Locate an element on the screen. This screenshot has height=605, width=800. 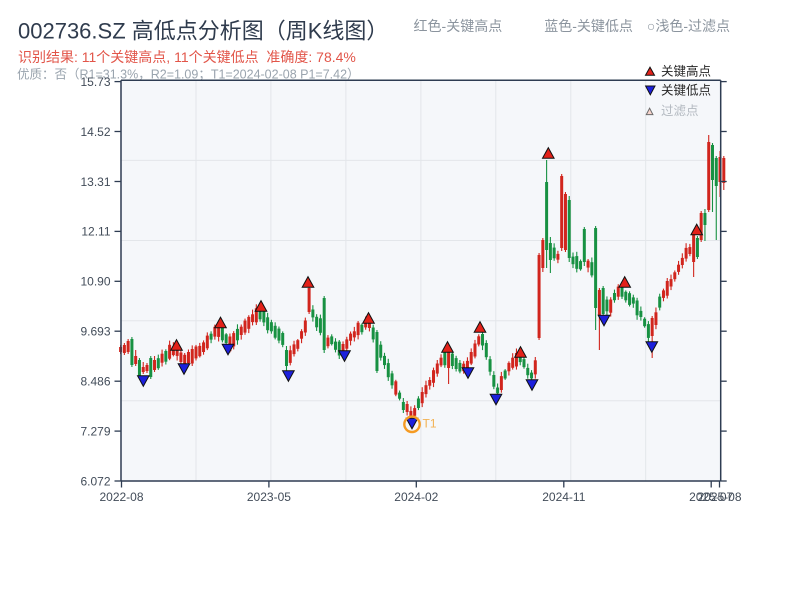
svg-text: 关键高点 is located at coordinates (686, 70).